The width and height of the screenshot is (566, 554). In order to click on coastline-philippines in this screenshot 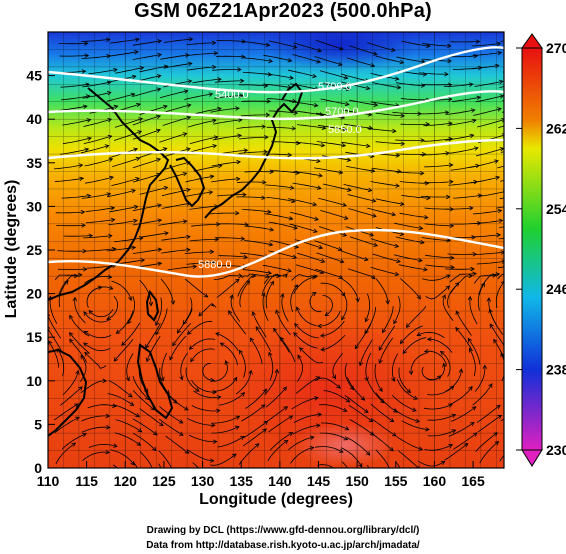, I will do `click(155, 381)`.